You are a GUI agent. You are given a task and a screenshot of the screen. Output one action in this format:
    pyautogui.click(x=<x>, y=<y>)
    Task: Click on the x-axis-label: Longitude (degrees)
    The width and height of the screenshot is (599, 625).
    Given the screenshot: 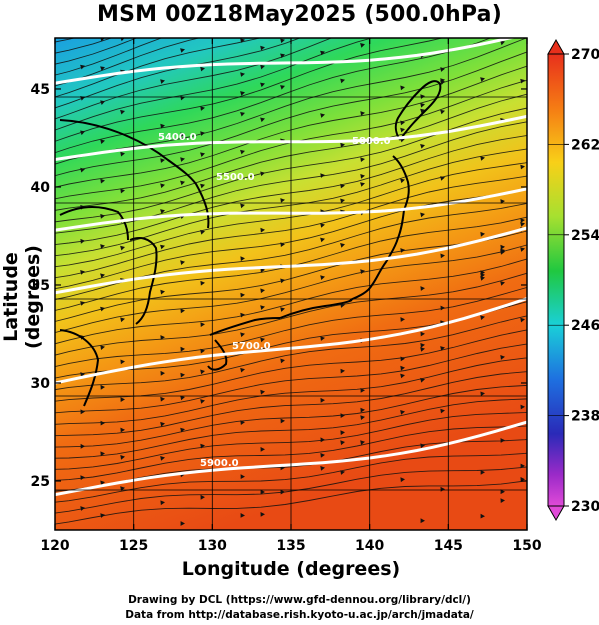 What is the action you would take?
    pyautogui.click(x=291, y=569)
    